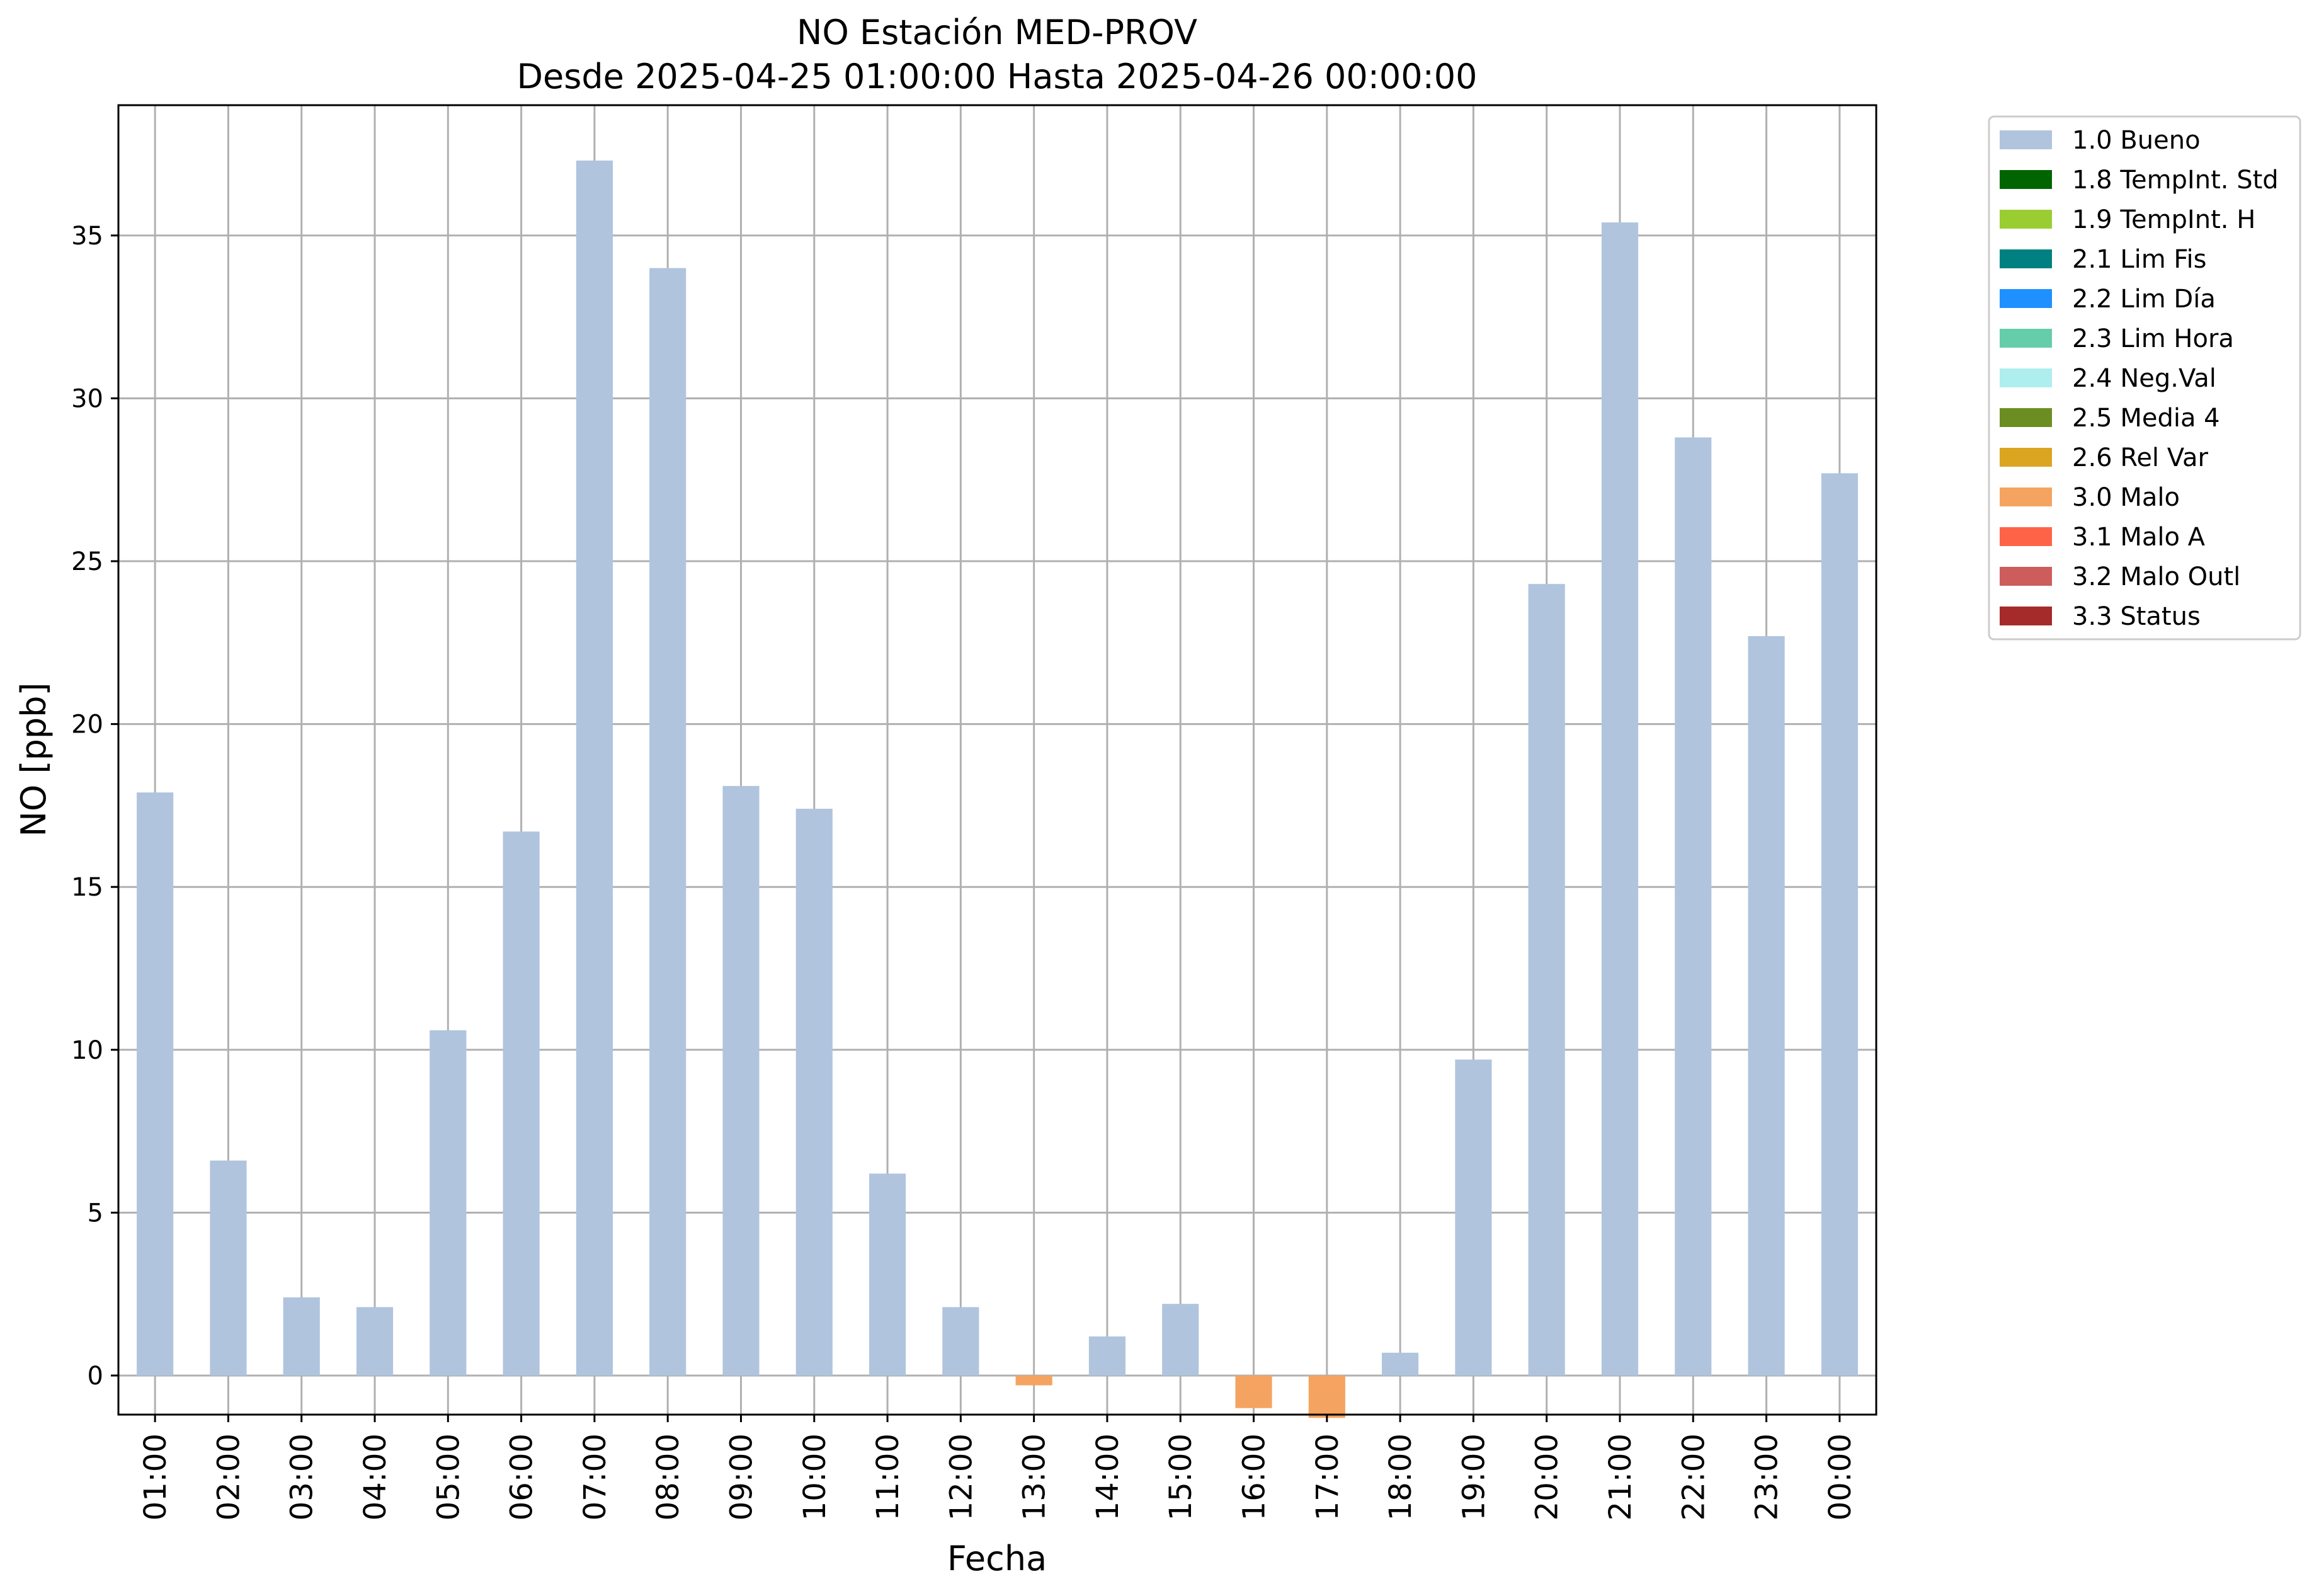 Image resolution: width=2319 pixels, height=1596 pixels. I want to click on y-tick-label: 35, so click(87, 236).